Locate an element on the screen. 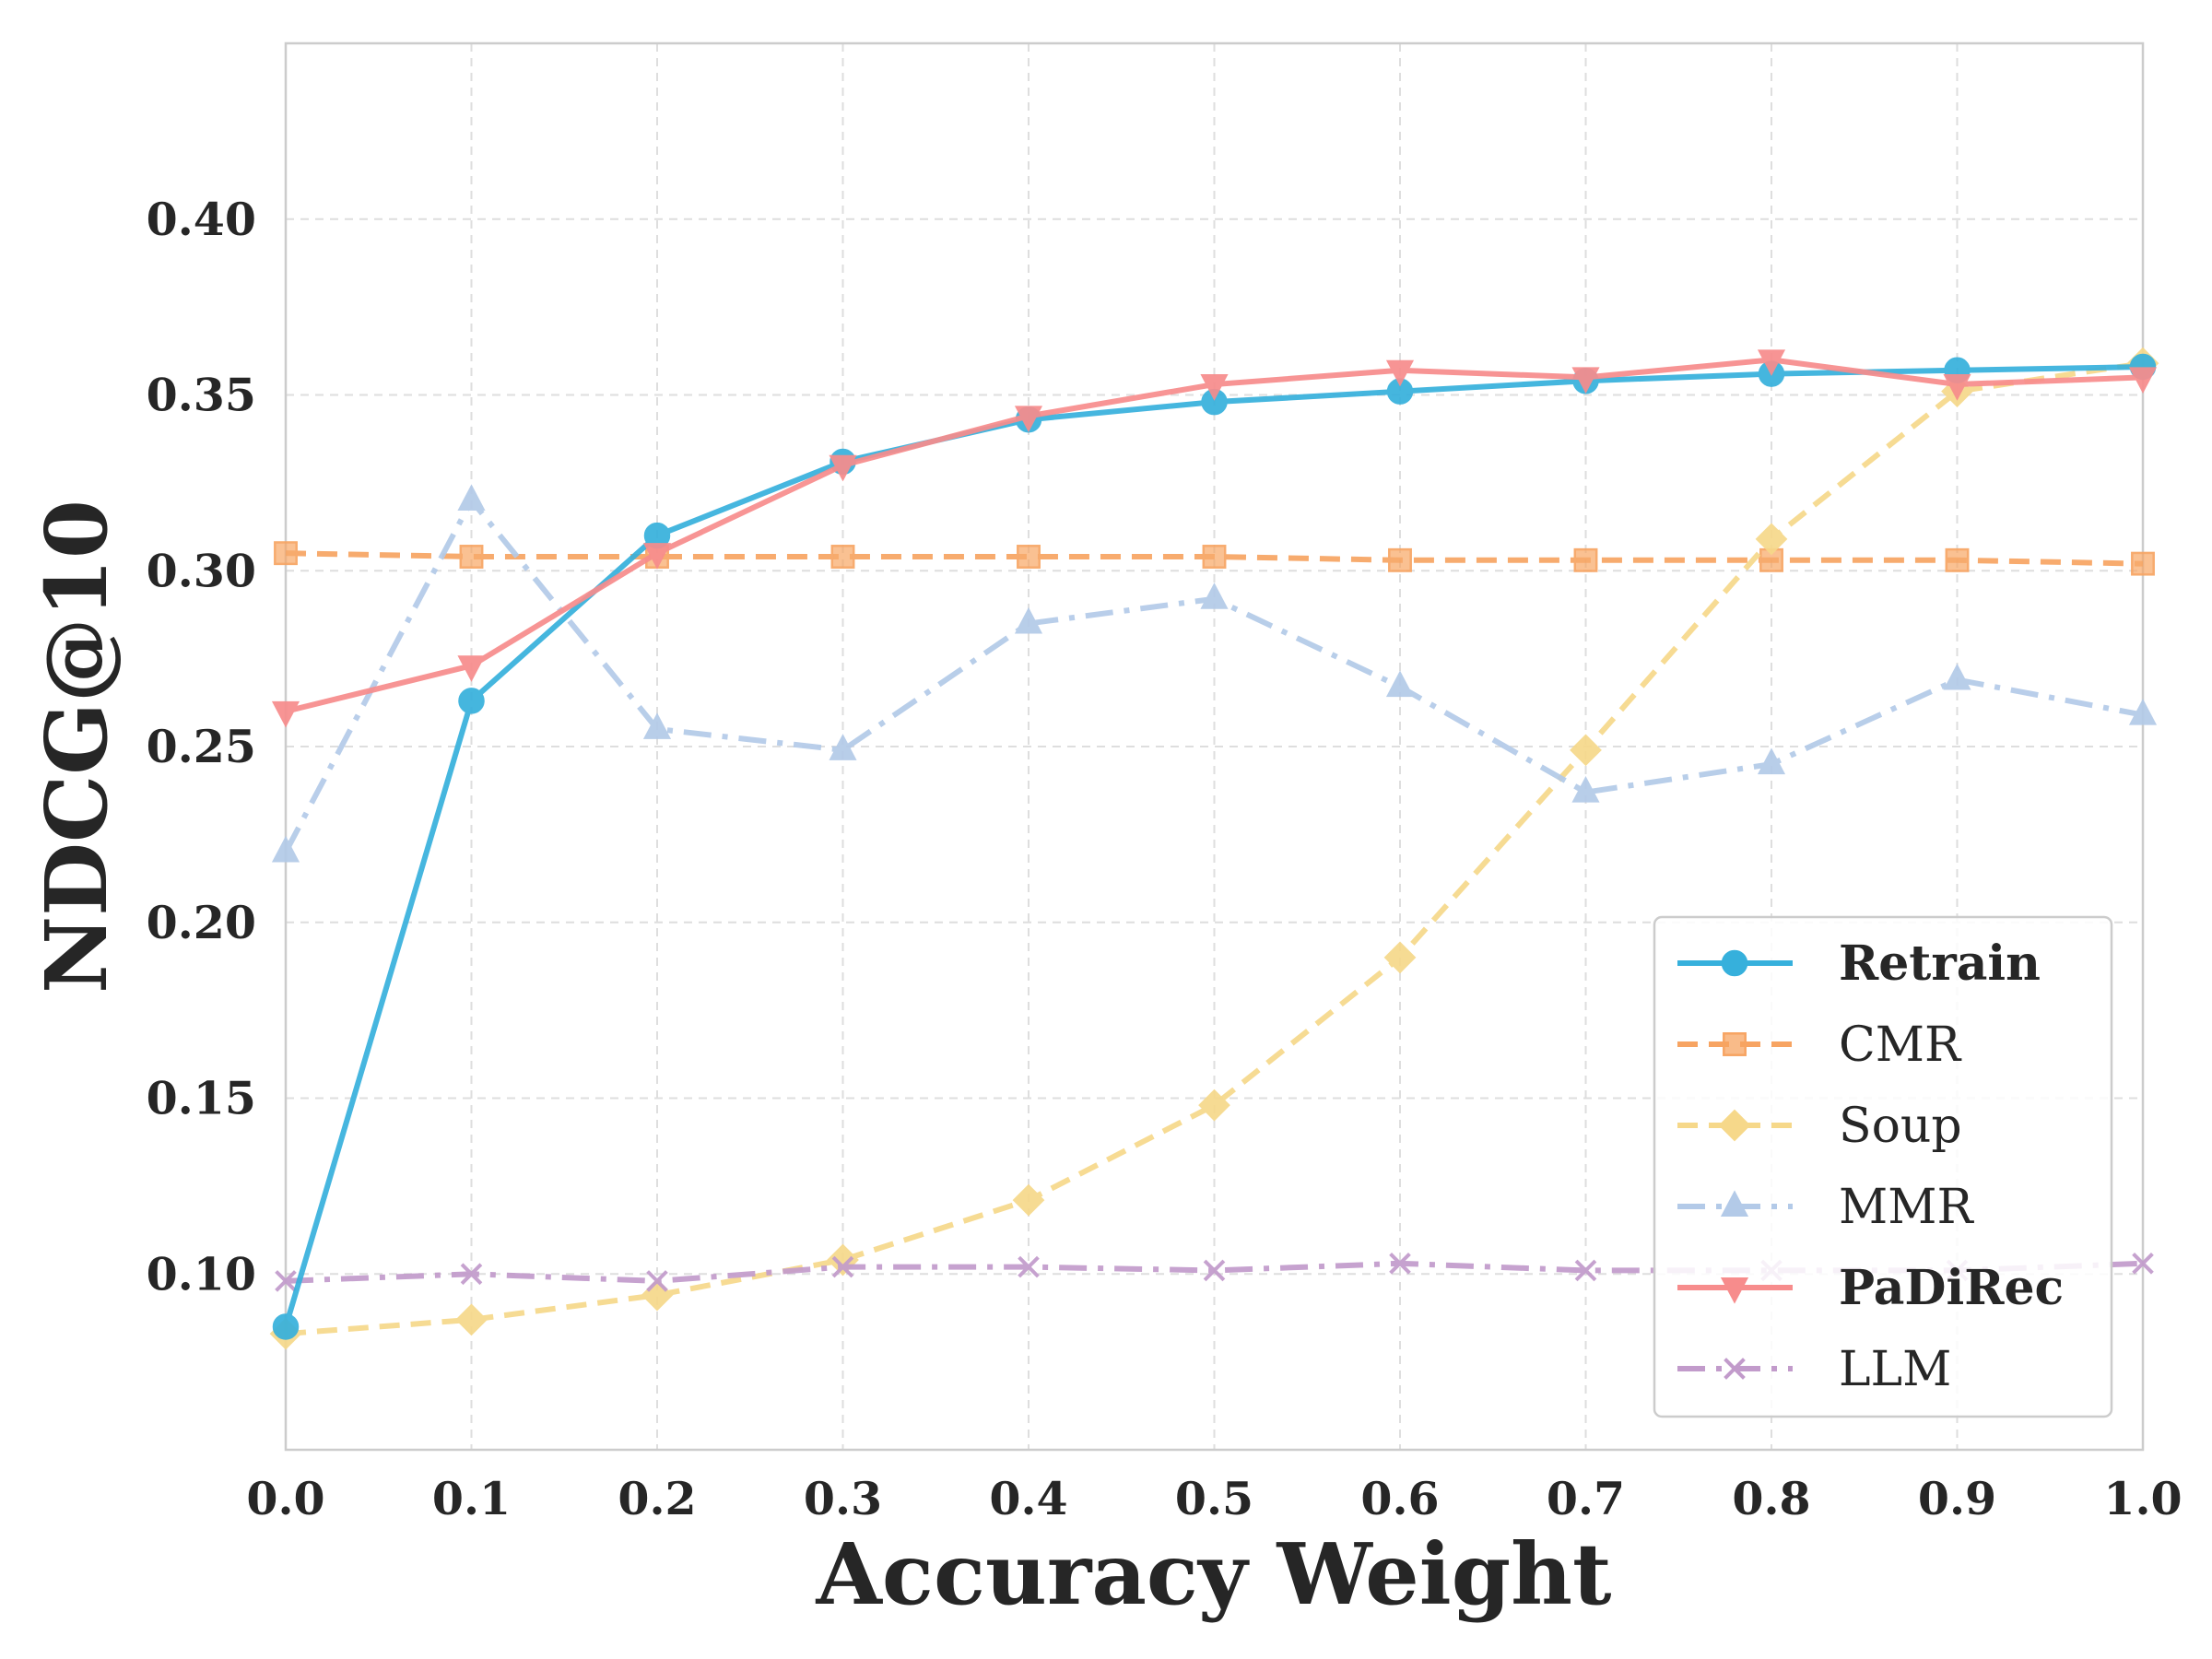  y-tick-label: 0.25 is located at coordinates (201, 746).